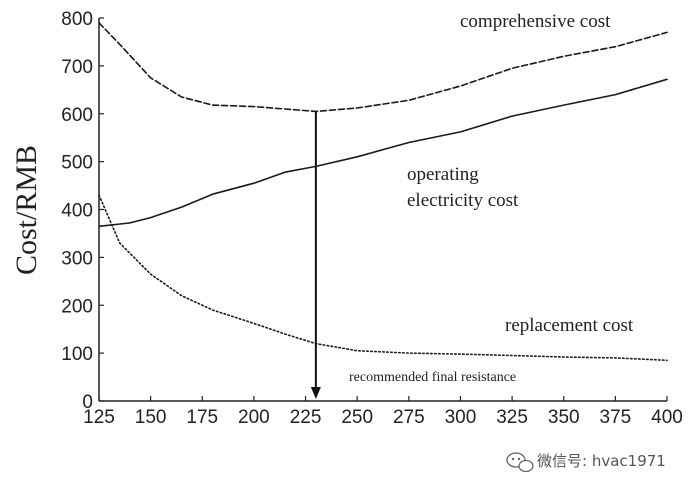  Describe the element at coordinates (77, 163) in the screenshot. I see `y-tick-label: 500` at that location.